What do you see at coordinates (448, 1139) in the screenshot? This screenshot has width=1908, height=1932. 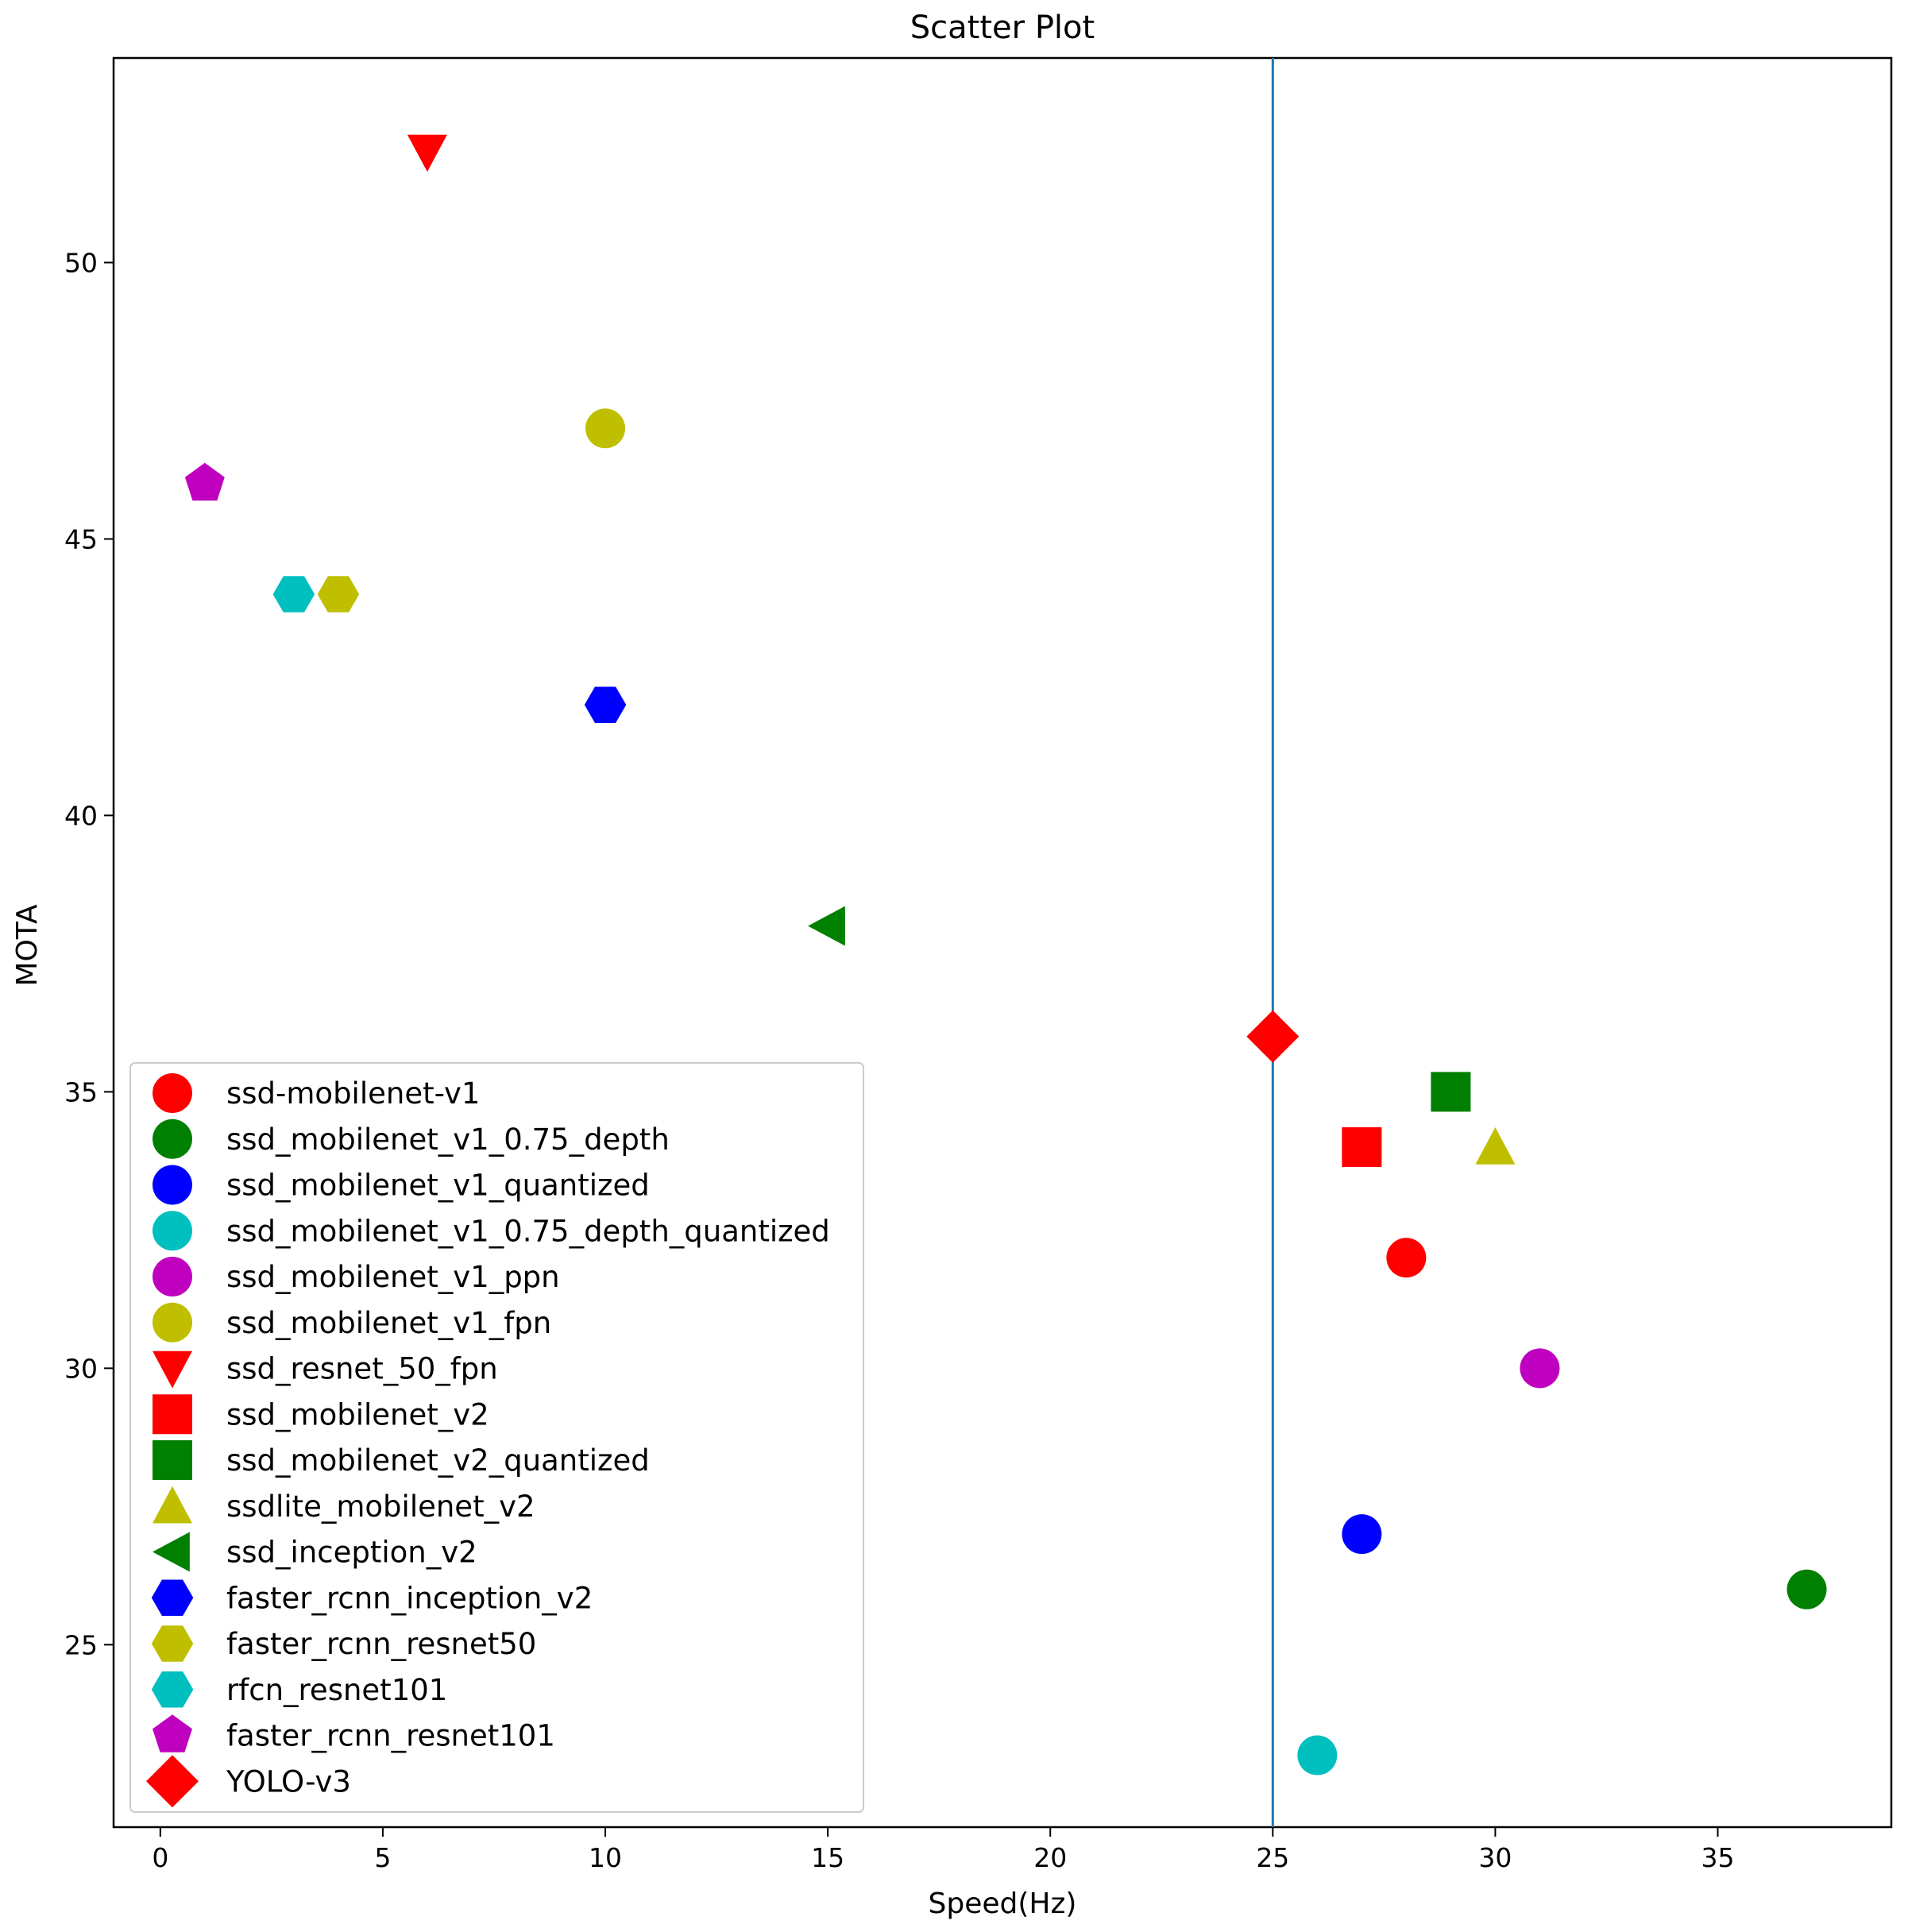 I see `legend-label: ssd_mobilenet_v1_0.75_depth` at bounding box center [448, 1139].